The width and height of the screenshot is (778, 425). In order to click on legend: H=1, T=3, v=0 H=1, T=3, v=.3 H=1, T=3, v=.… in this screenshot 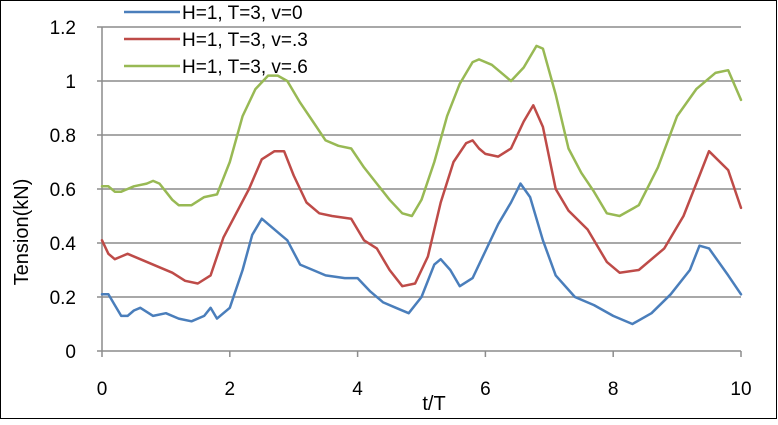, I will do `click(216, 40)`.